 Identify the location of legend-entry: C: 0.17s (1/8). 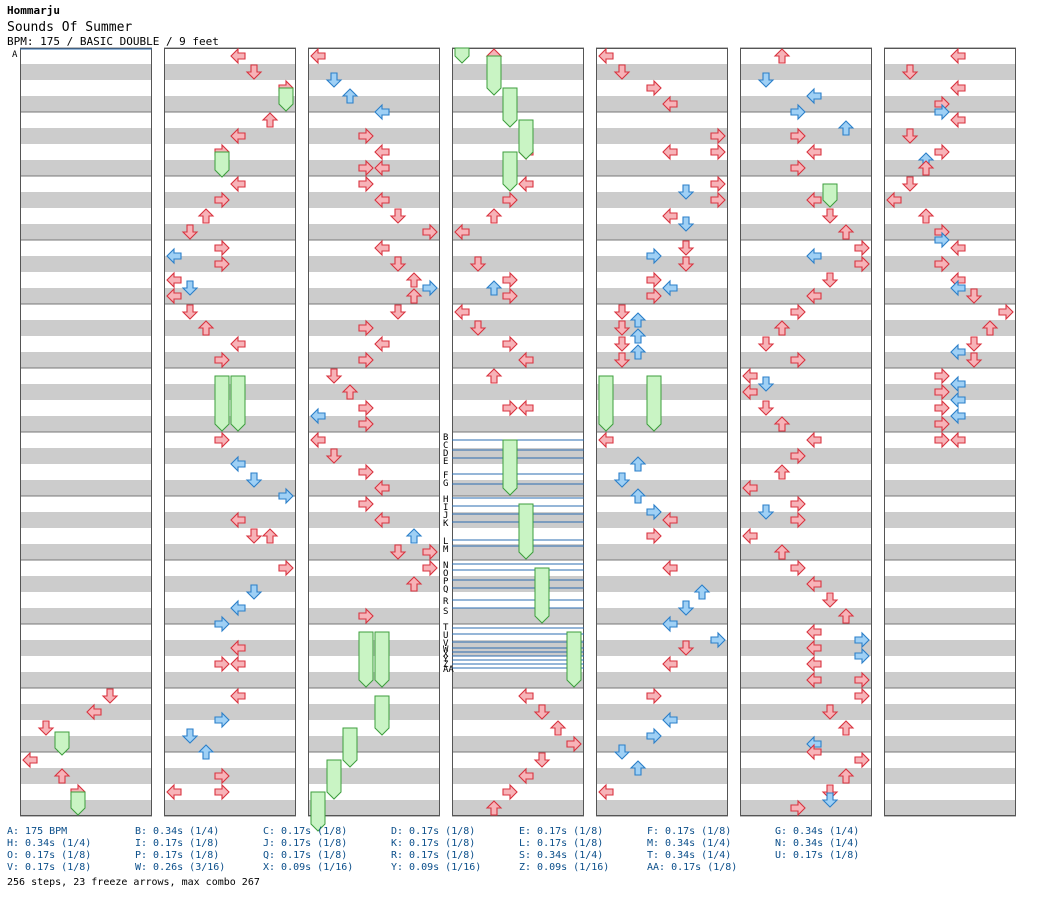
(305, 831).